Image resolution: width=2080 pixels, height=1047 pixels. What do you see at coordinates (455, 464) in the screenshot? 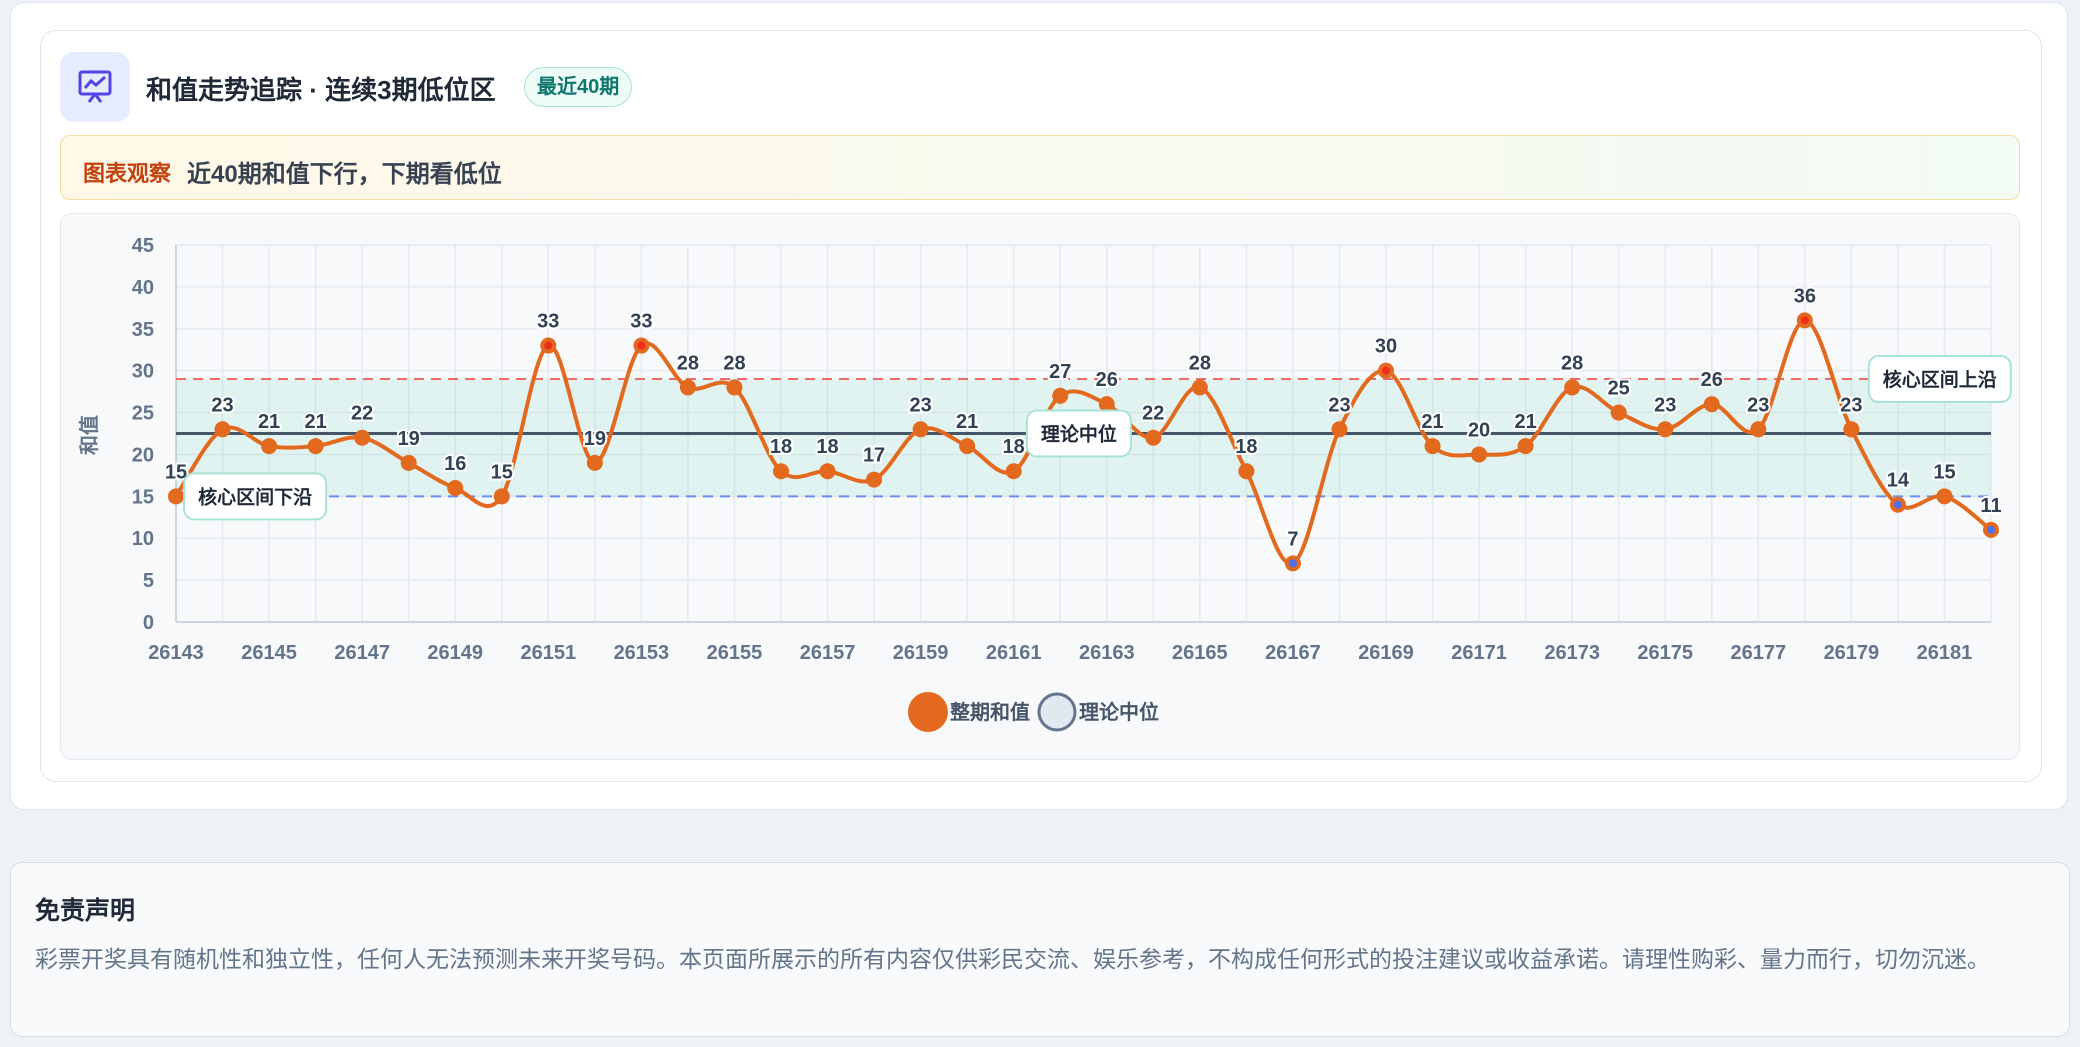
I see `data-label: 16` at bounding box center [455, 464].